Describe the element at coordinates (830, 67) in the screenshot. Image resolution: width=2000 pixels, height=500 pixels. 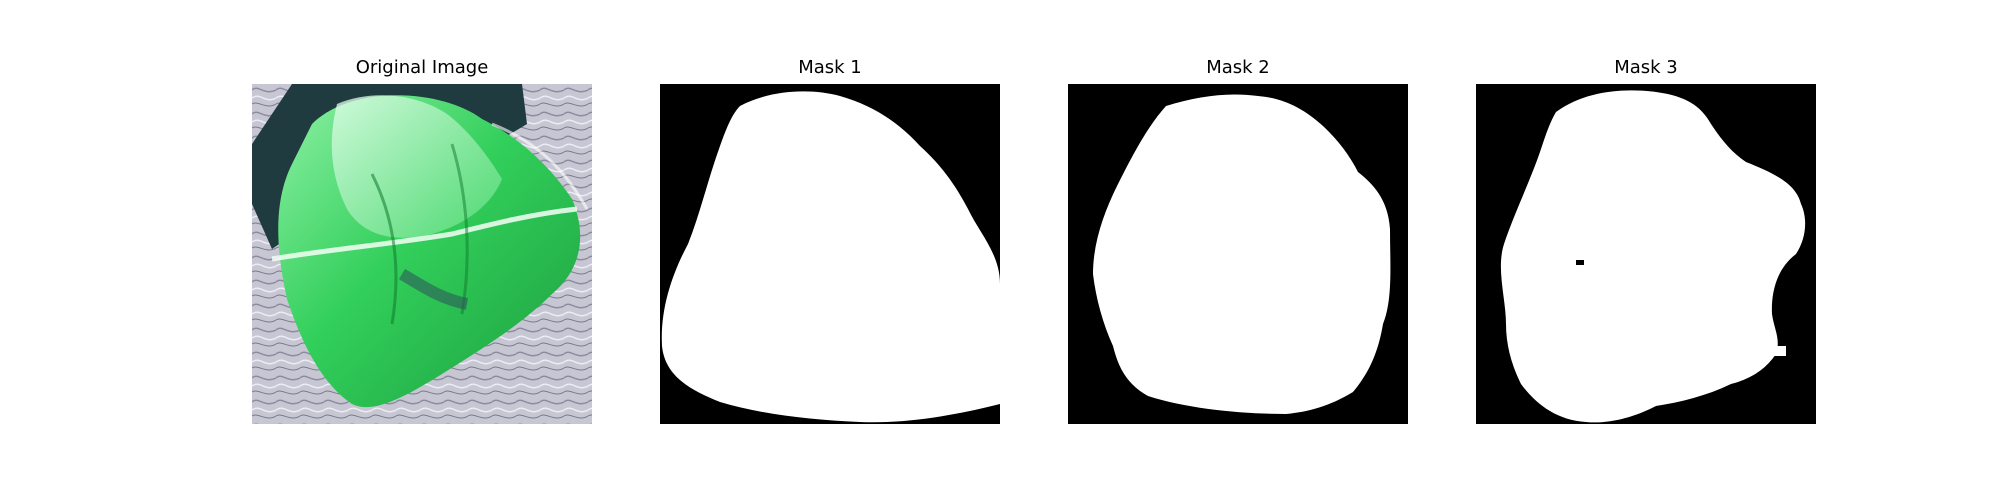
I see `panel-title: Mask 1` at that location.